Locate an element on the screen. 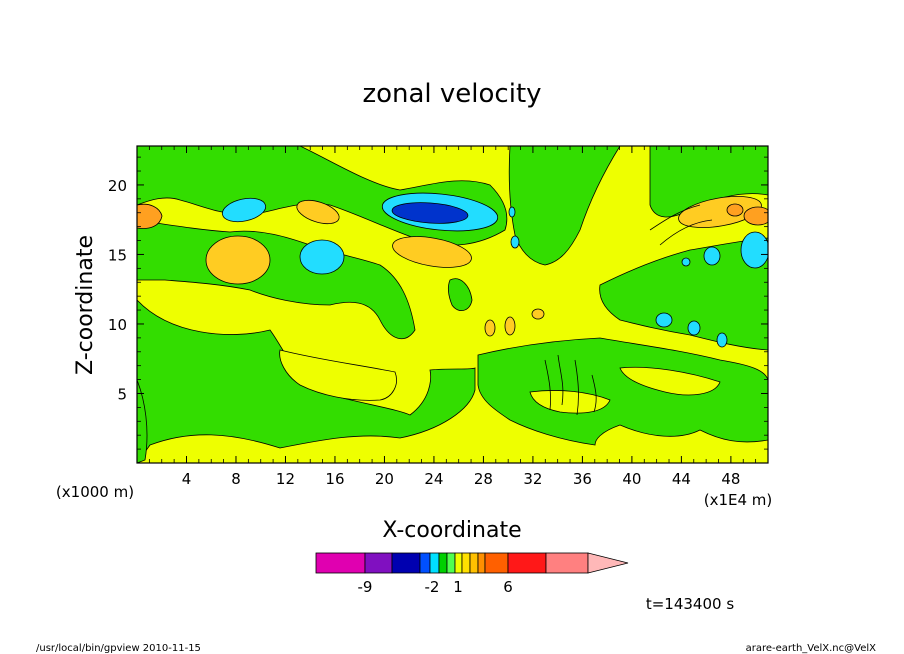  chart-title: zonal velocity is located at coordinates (451, 94).